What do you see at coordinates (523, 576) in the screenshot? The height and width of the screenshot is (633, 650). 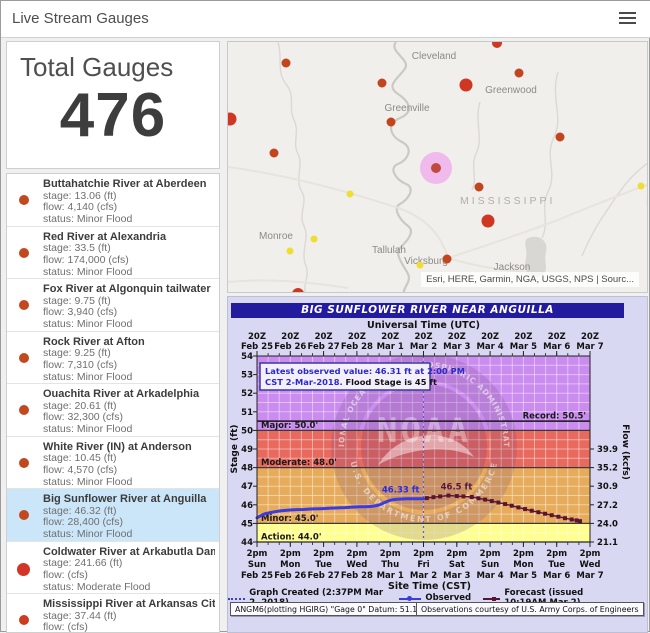 I see `svg-text: Mar 5` at bounding box center [523, 576].